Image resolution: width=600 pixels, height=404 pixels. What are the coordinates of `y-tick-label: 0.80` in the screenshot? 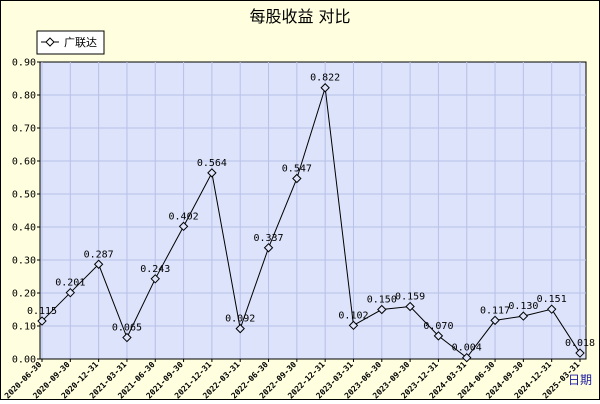 It's located at (24, 96).